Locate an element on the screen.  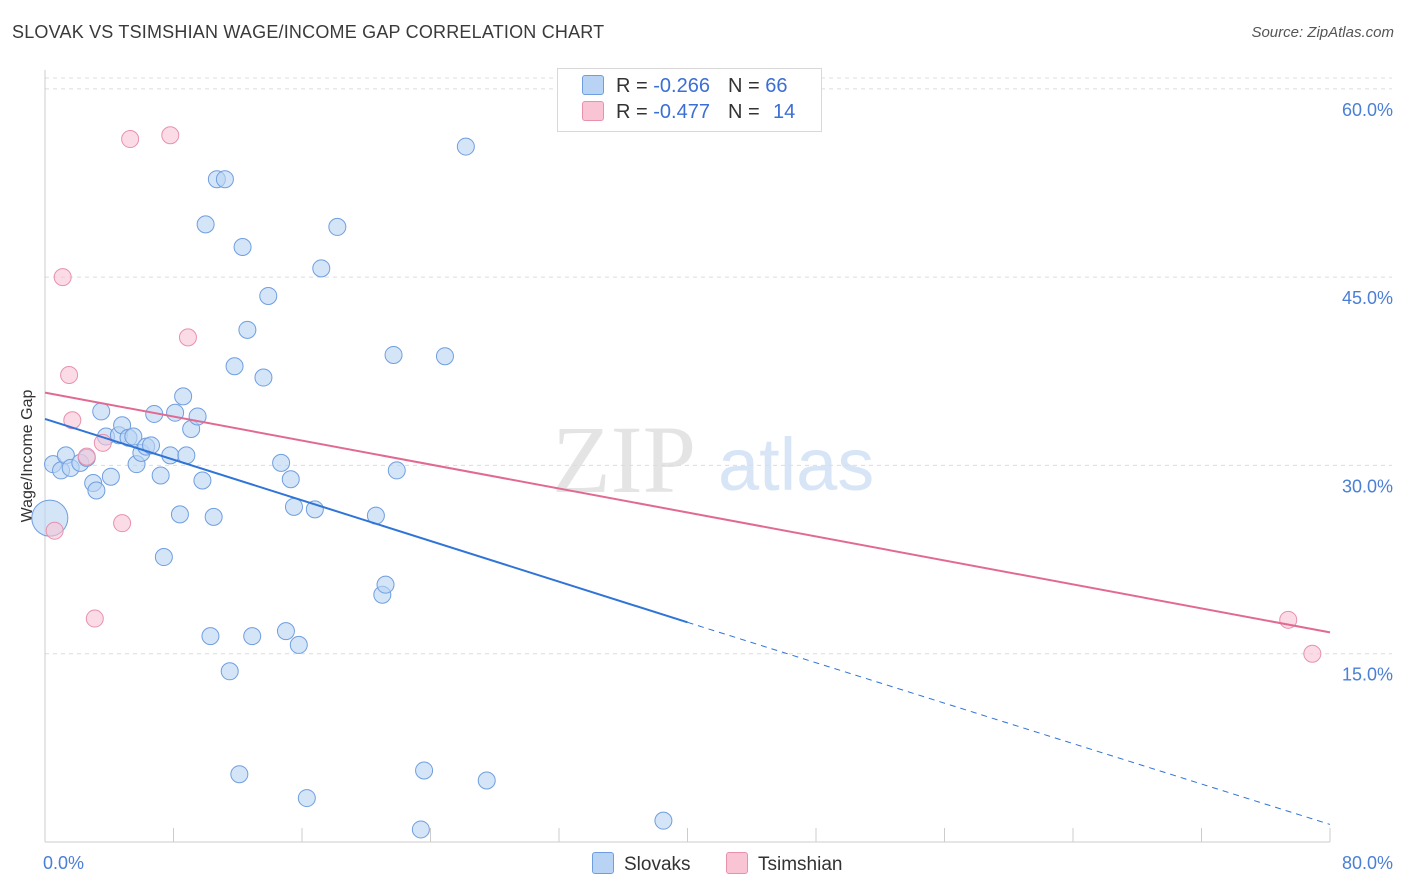
legend-swatch-slovaks is located at coordinates (593, 85).